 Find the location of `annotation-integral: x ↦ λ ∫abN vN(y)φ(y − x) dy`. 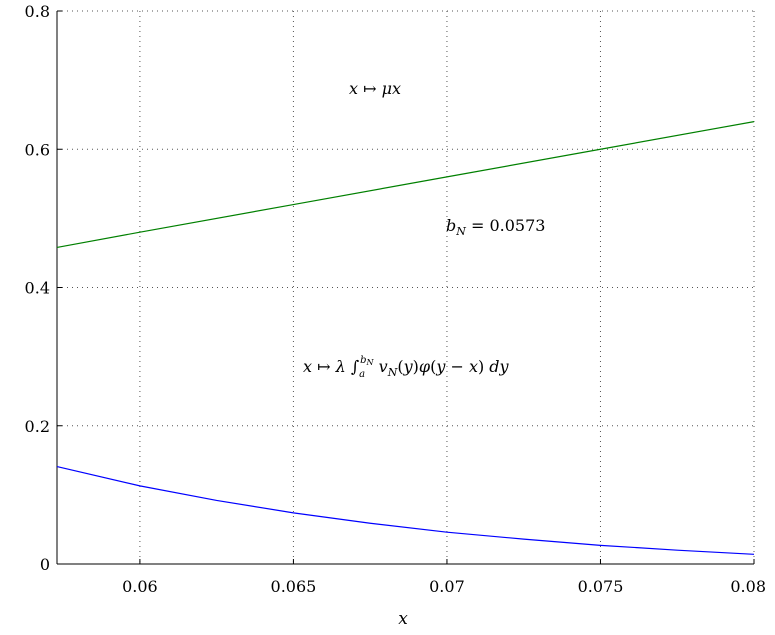

annotation-integral: x ↦ λ ∫abN vN(y)φ(y − x) dy is located at coordinates (406, 367).